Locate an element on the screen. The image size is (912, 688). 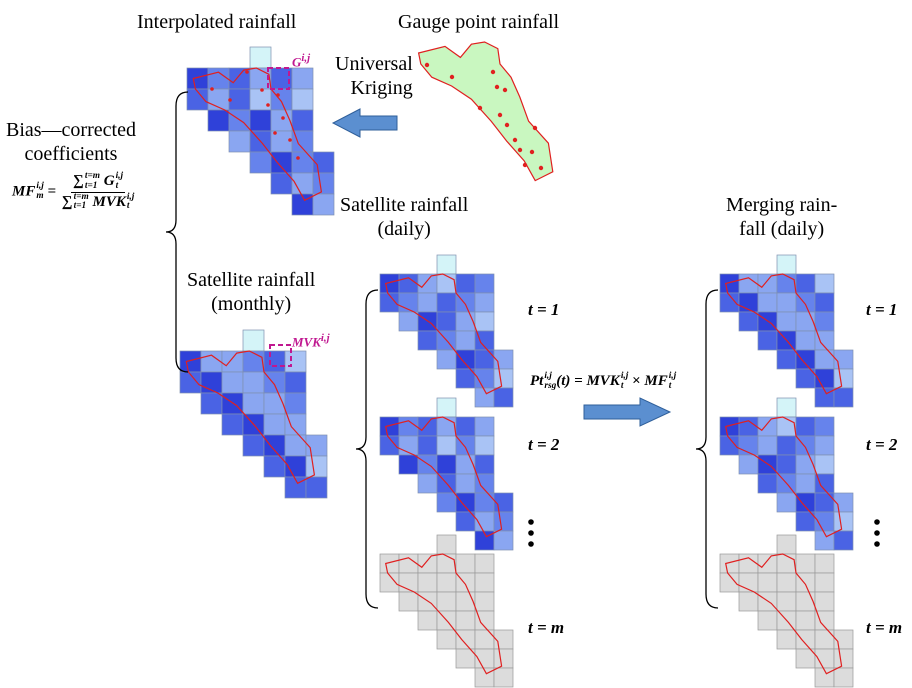
arrow is located at coordinates (364, 123).